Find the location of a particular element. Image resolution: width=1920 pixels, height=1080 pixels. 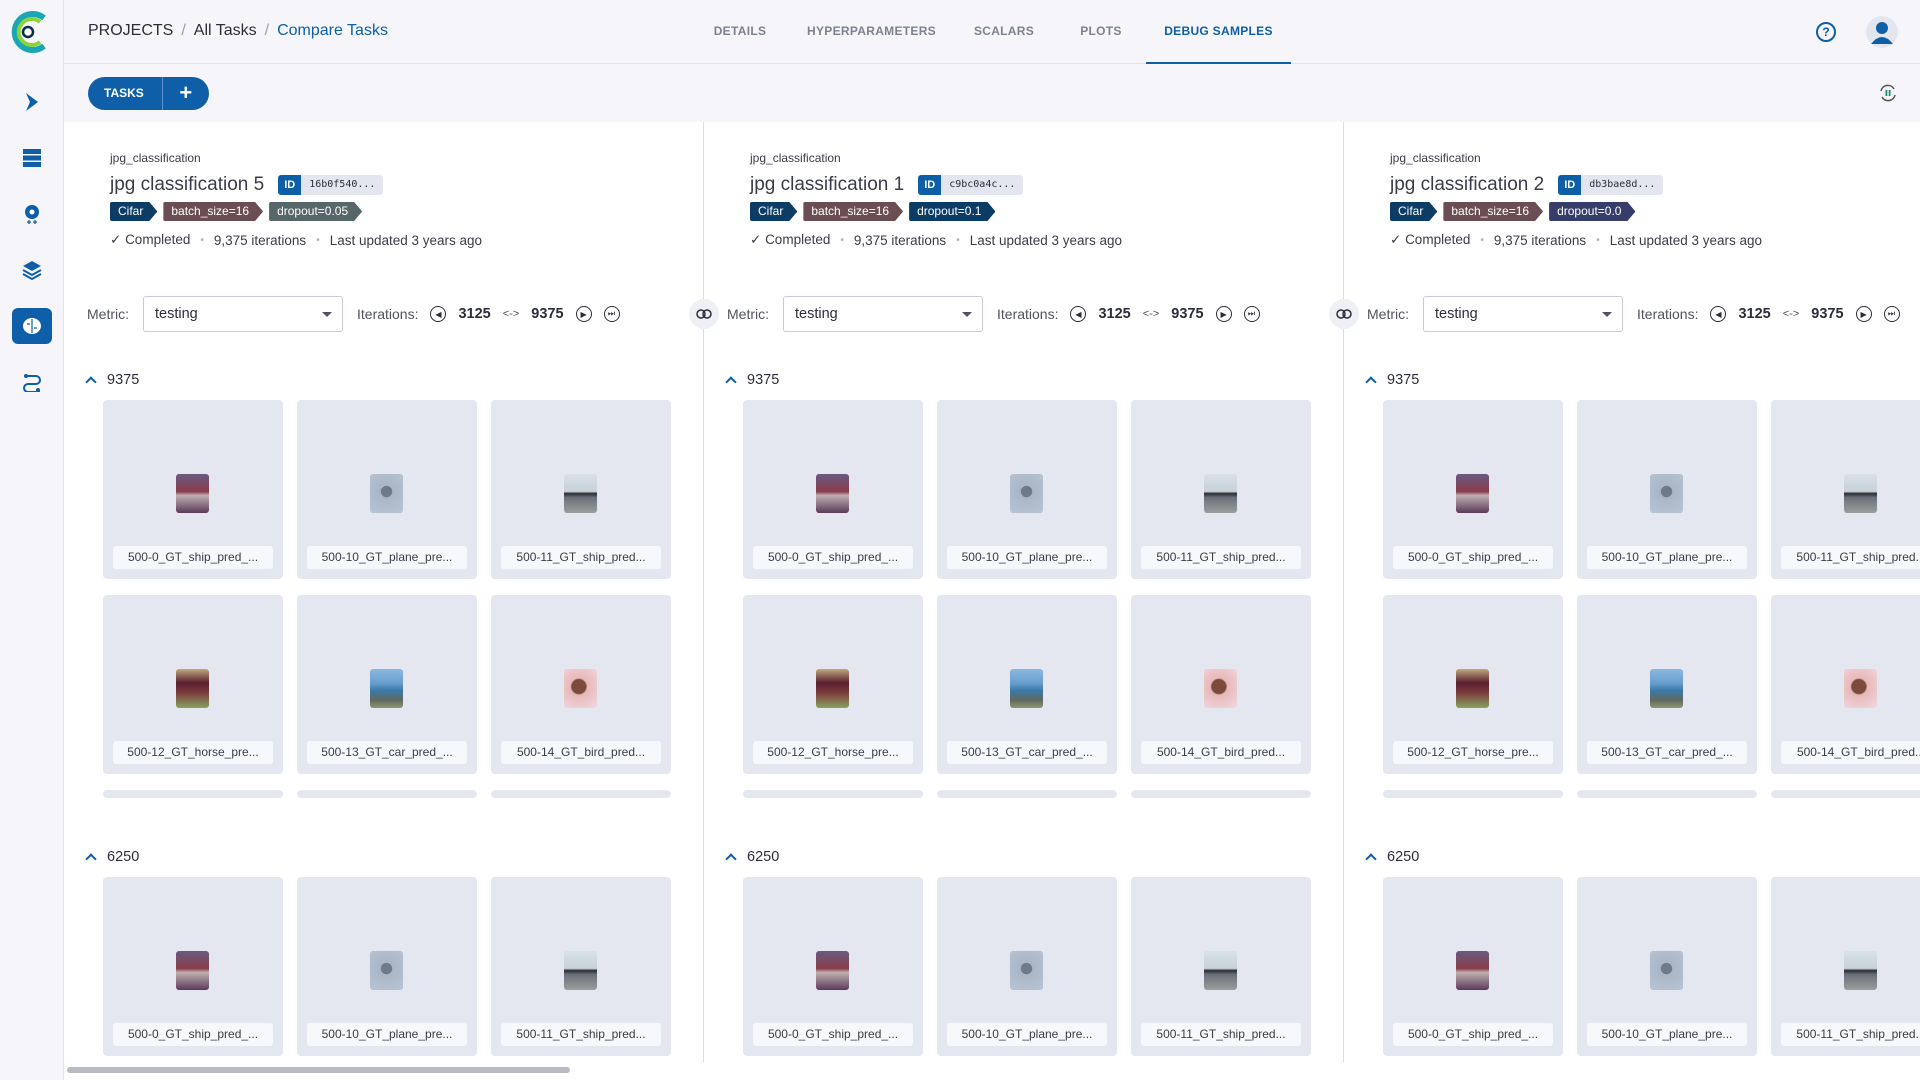

auto-refresh-pause-icon is located at coordinates (1888, 93).